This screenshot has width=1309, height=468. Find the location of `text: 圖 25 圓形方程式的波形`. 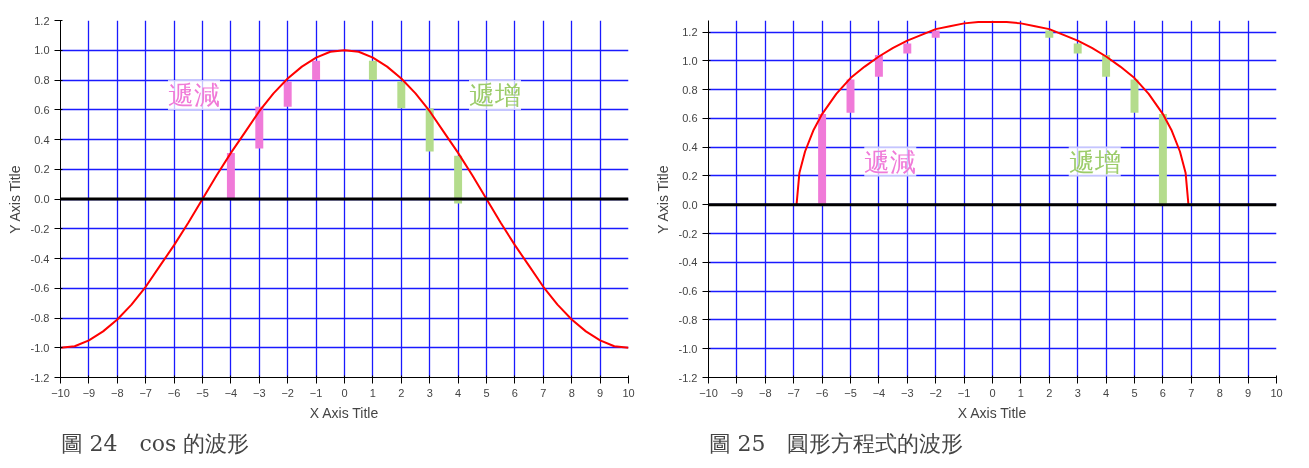

text: 圖 25 圓形方程式的波形 is located at coordinates (836, 443).